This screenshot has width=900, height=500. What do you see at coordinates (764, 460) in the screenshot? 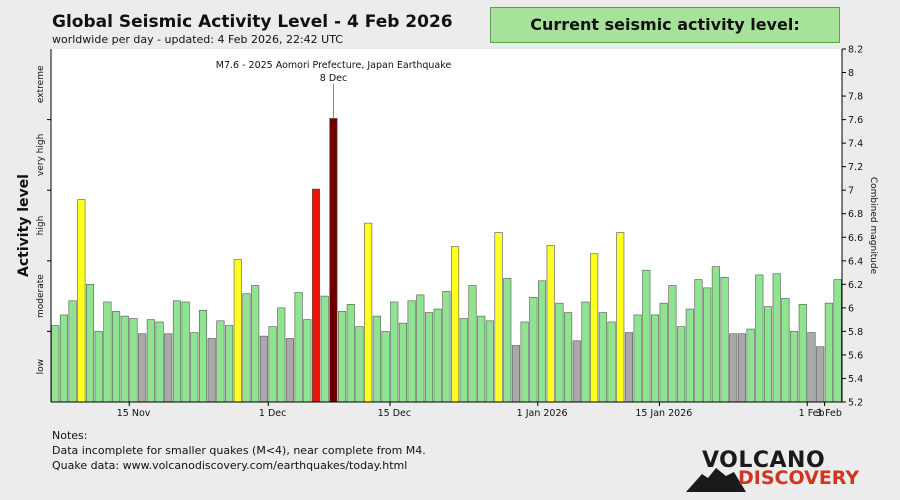
I see `logo-text-top: VOLCANO` at bounding box center [764, 460].